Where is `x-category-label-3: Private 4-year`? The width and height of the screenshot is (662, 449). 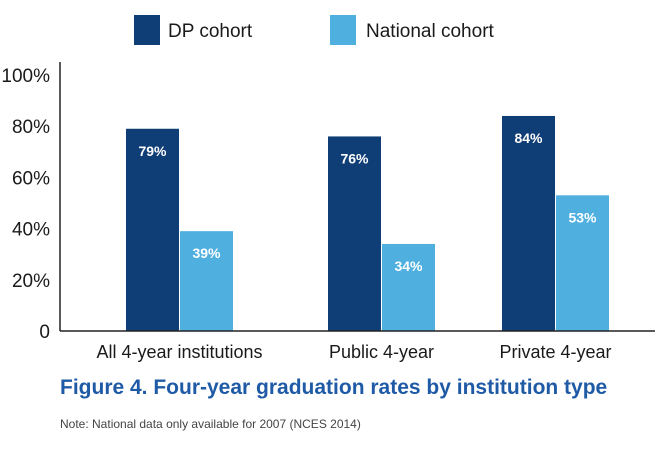
x-category-label-3: Private 4-year is located at coordinates (555, 352).